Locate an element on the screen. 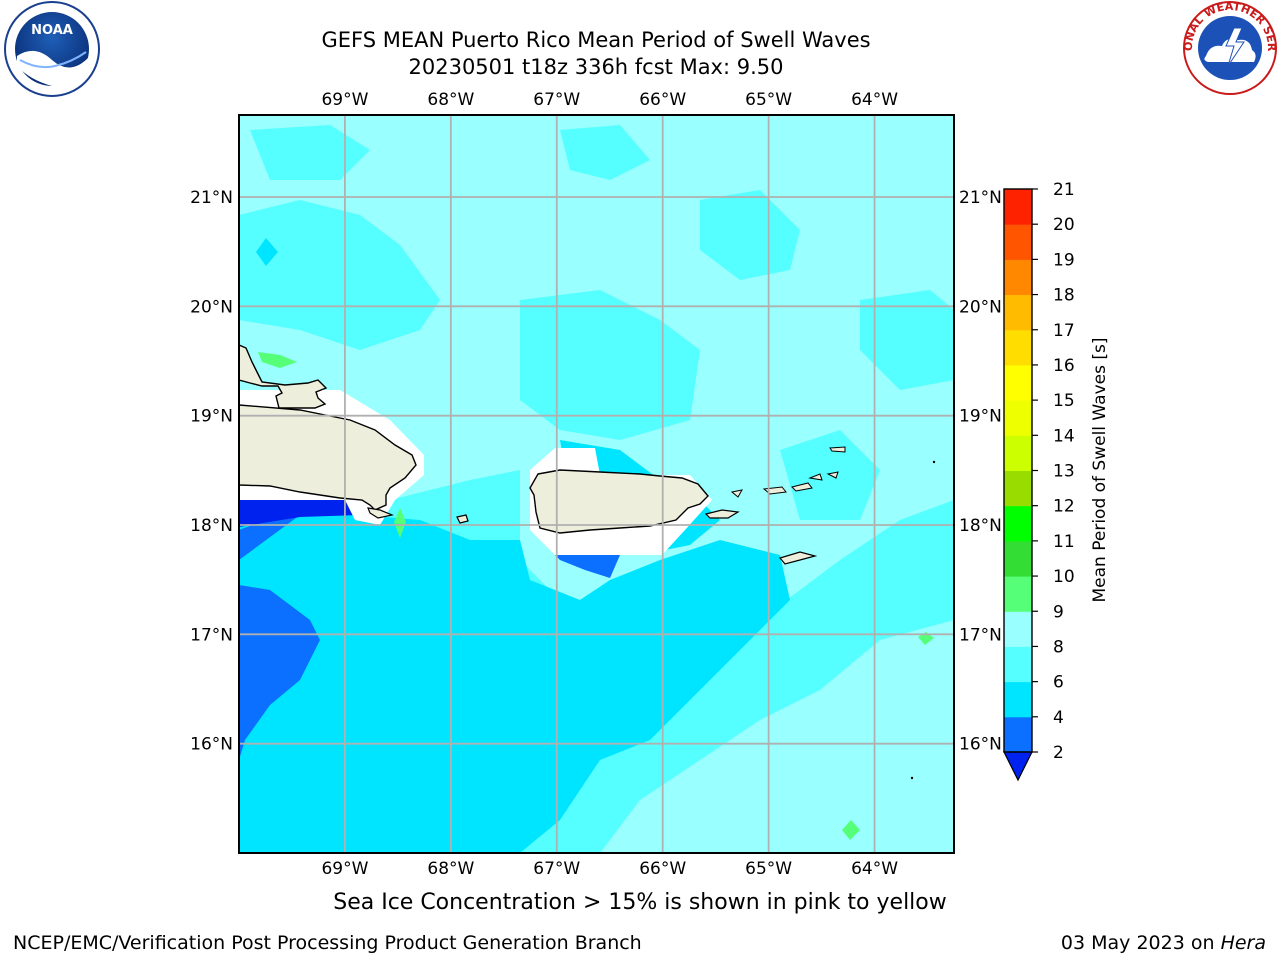 The height and width of the screenshot is (960, 1280). colorbar-tick-label: 14 is located at coordinates (1064, 436).